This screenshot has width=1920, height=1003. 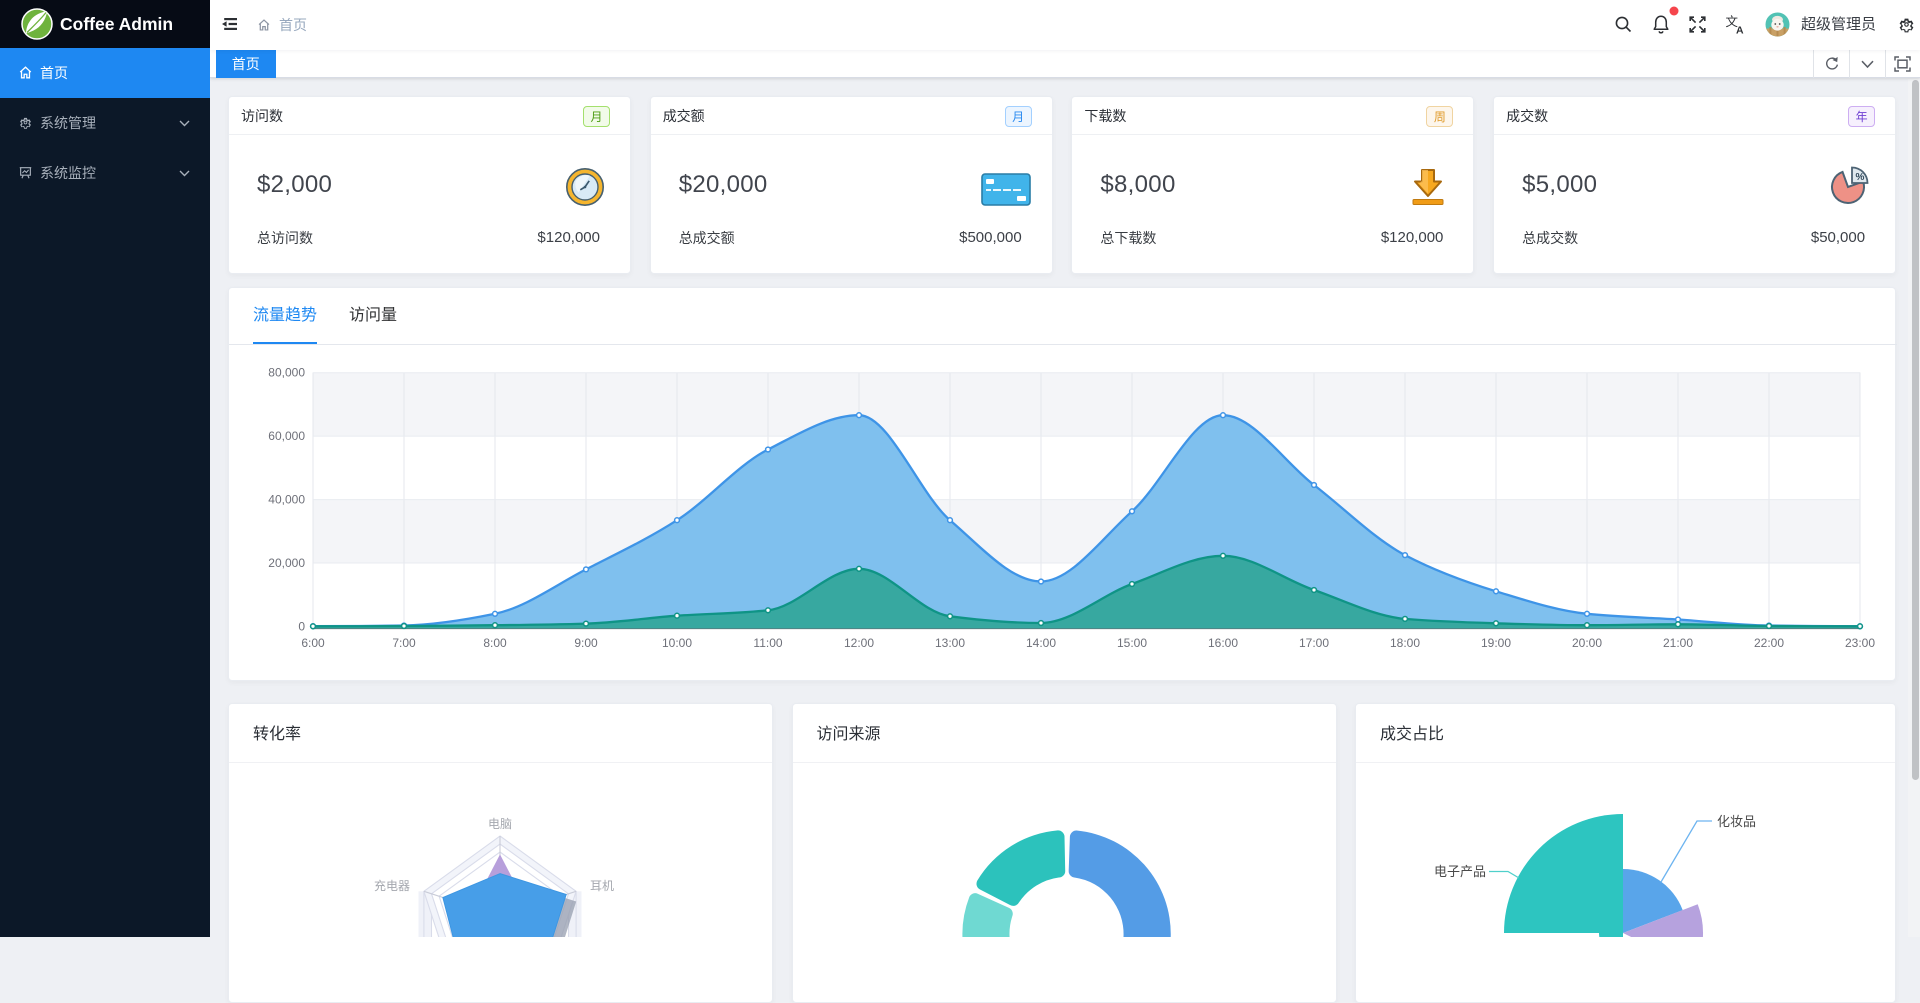 What do you see at coordinates (116, 24) in the screenshot?
I see `svg-text: Coffee Admin` at bounding box center [116, 24].